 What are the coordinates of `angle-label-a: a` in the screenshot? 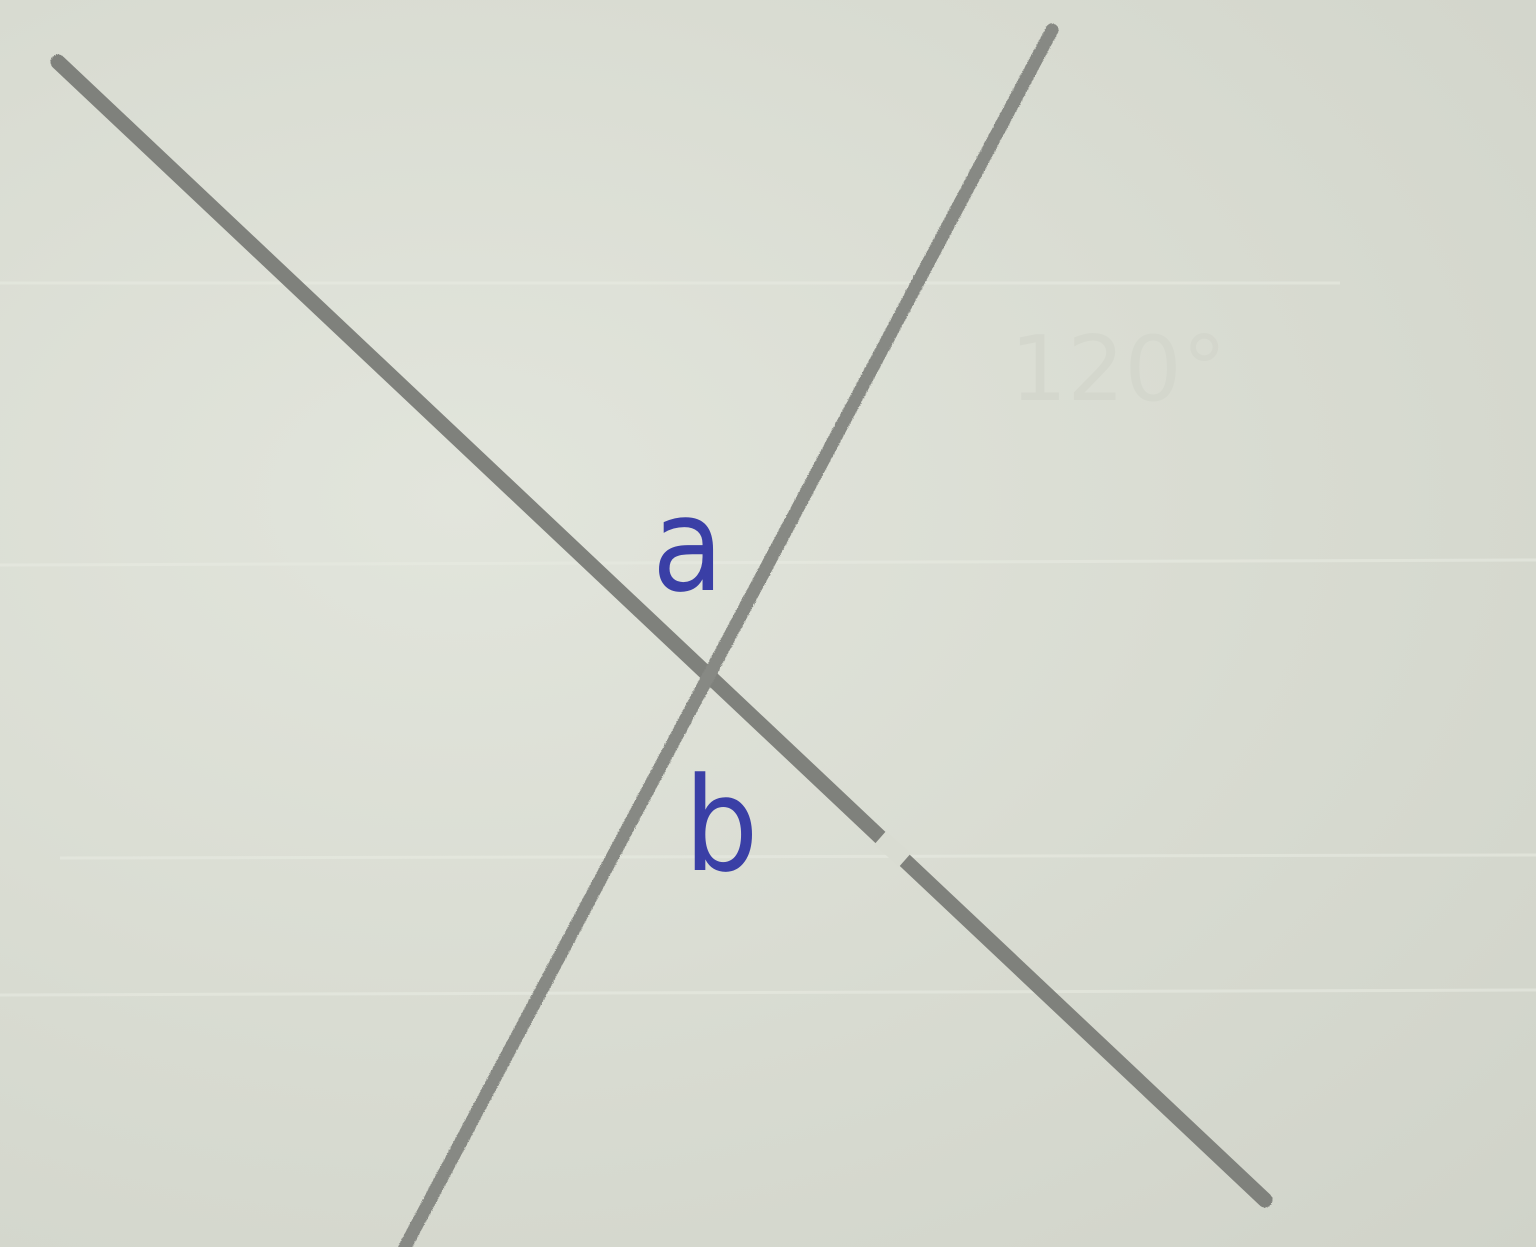 It's located at (687, 545).